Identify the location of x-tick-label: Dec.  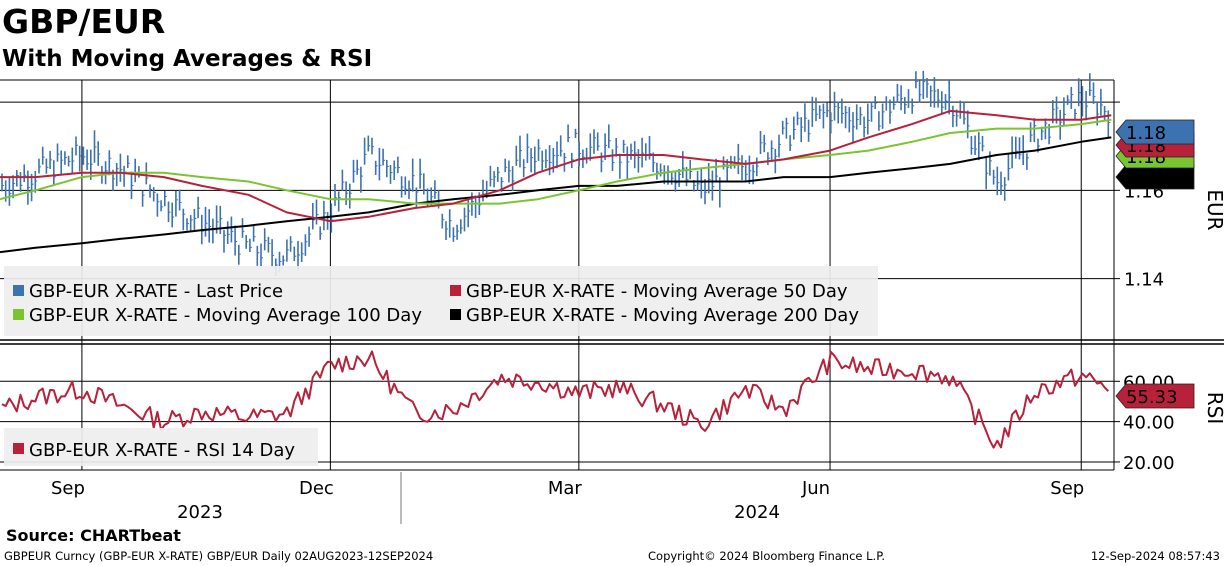
(316, 488).